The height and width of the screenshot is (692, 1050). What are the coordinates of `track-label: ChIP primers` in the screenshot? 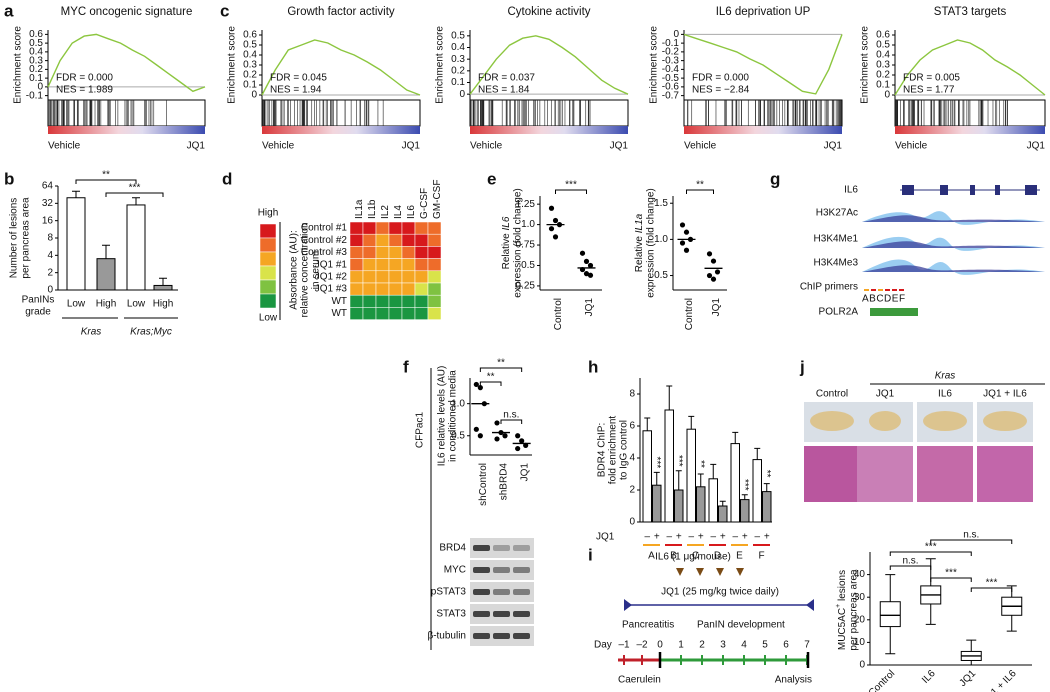 It's located at (829, 287).